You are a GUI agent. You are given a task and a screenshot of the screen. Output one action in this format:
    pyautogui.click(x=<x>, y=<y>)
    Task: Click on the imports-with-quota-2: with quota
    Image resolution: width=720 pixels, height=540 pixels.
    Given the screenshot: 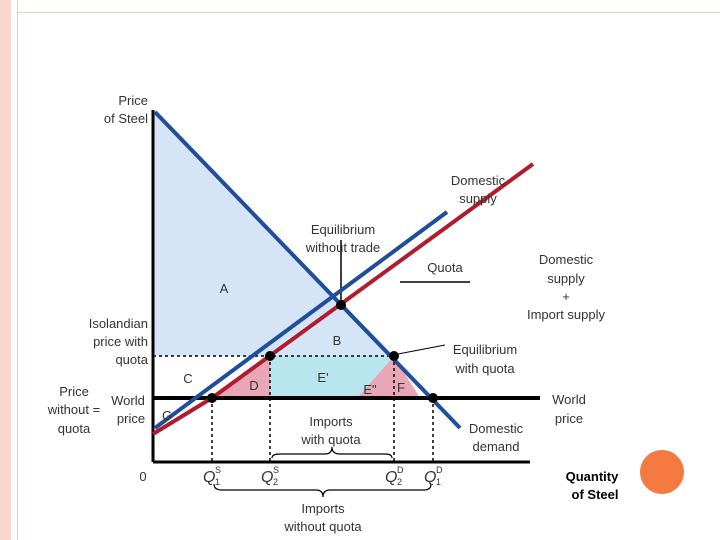 What is the action you would take?
    pyautogui.click(x=330, y=439)
    